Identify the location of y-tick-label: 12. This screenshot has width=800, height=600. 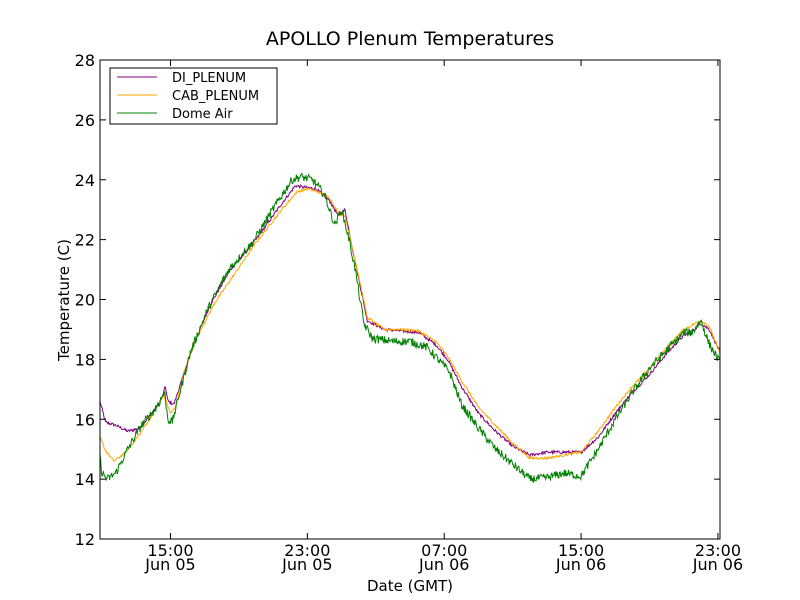
(85, 539).